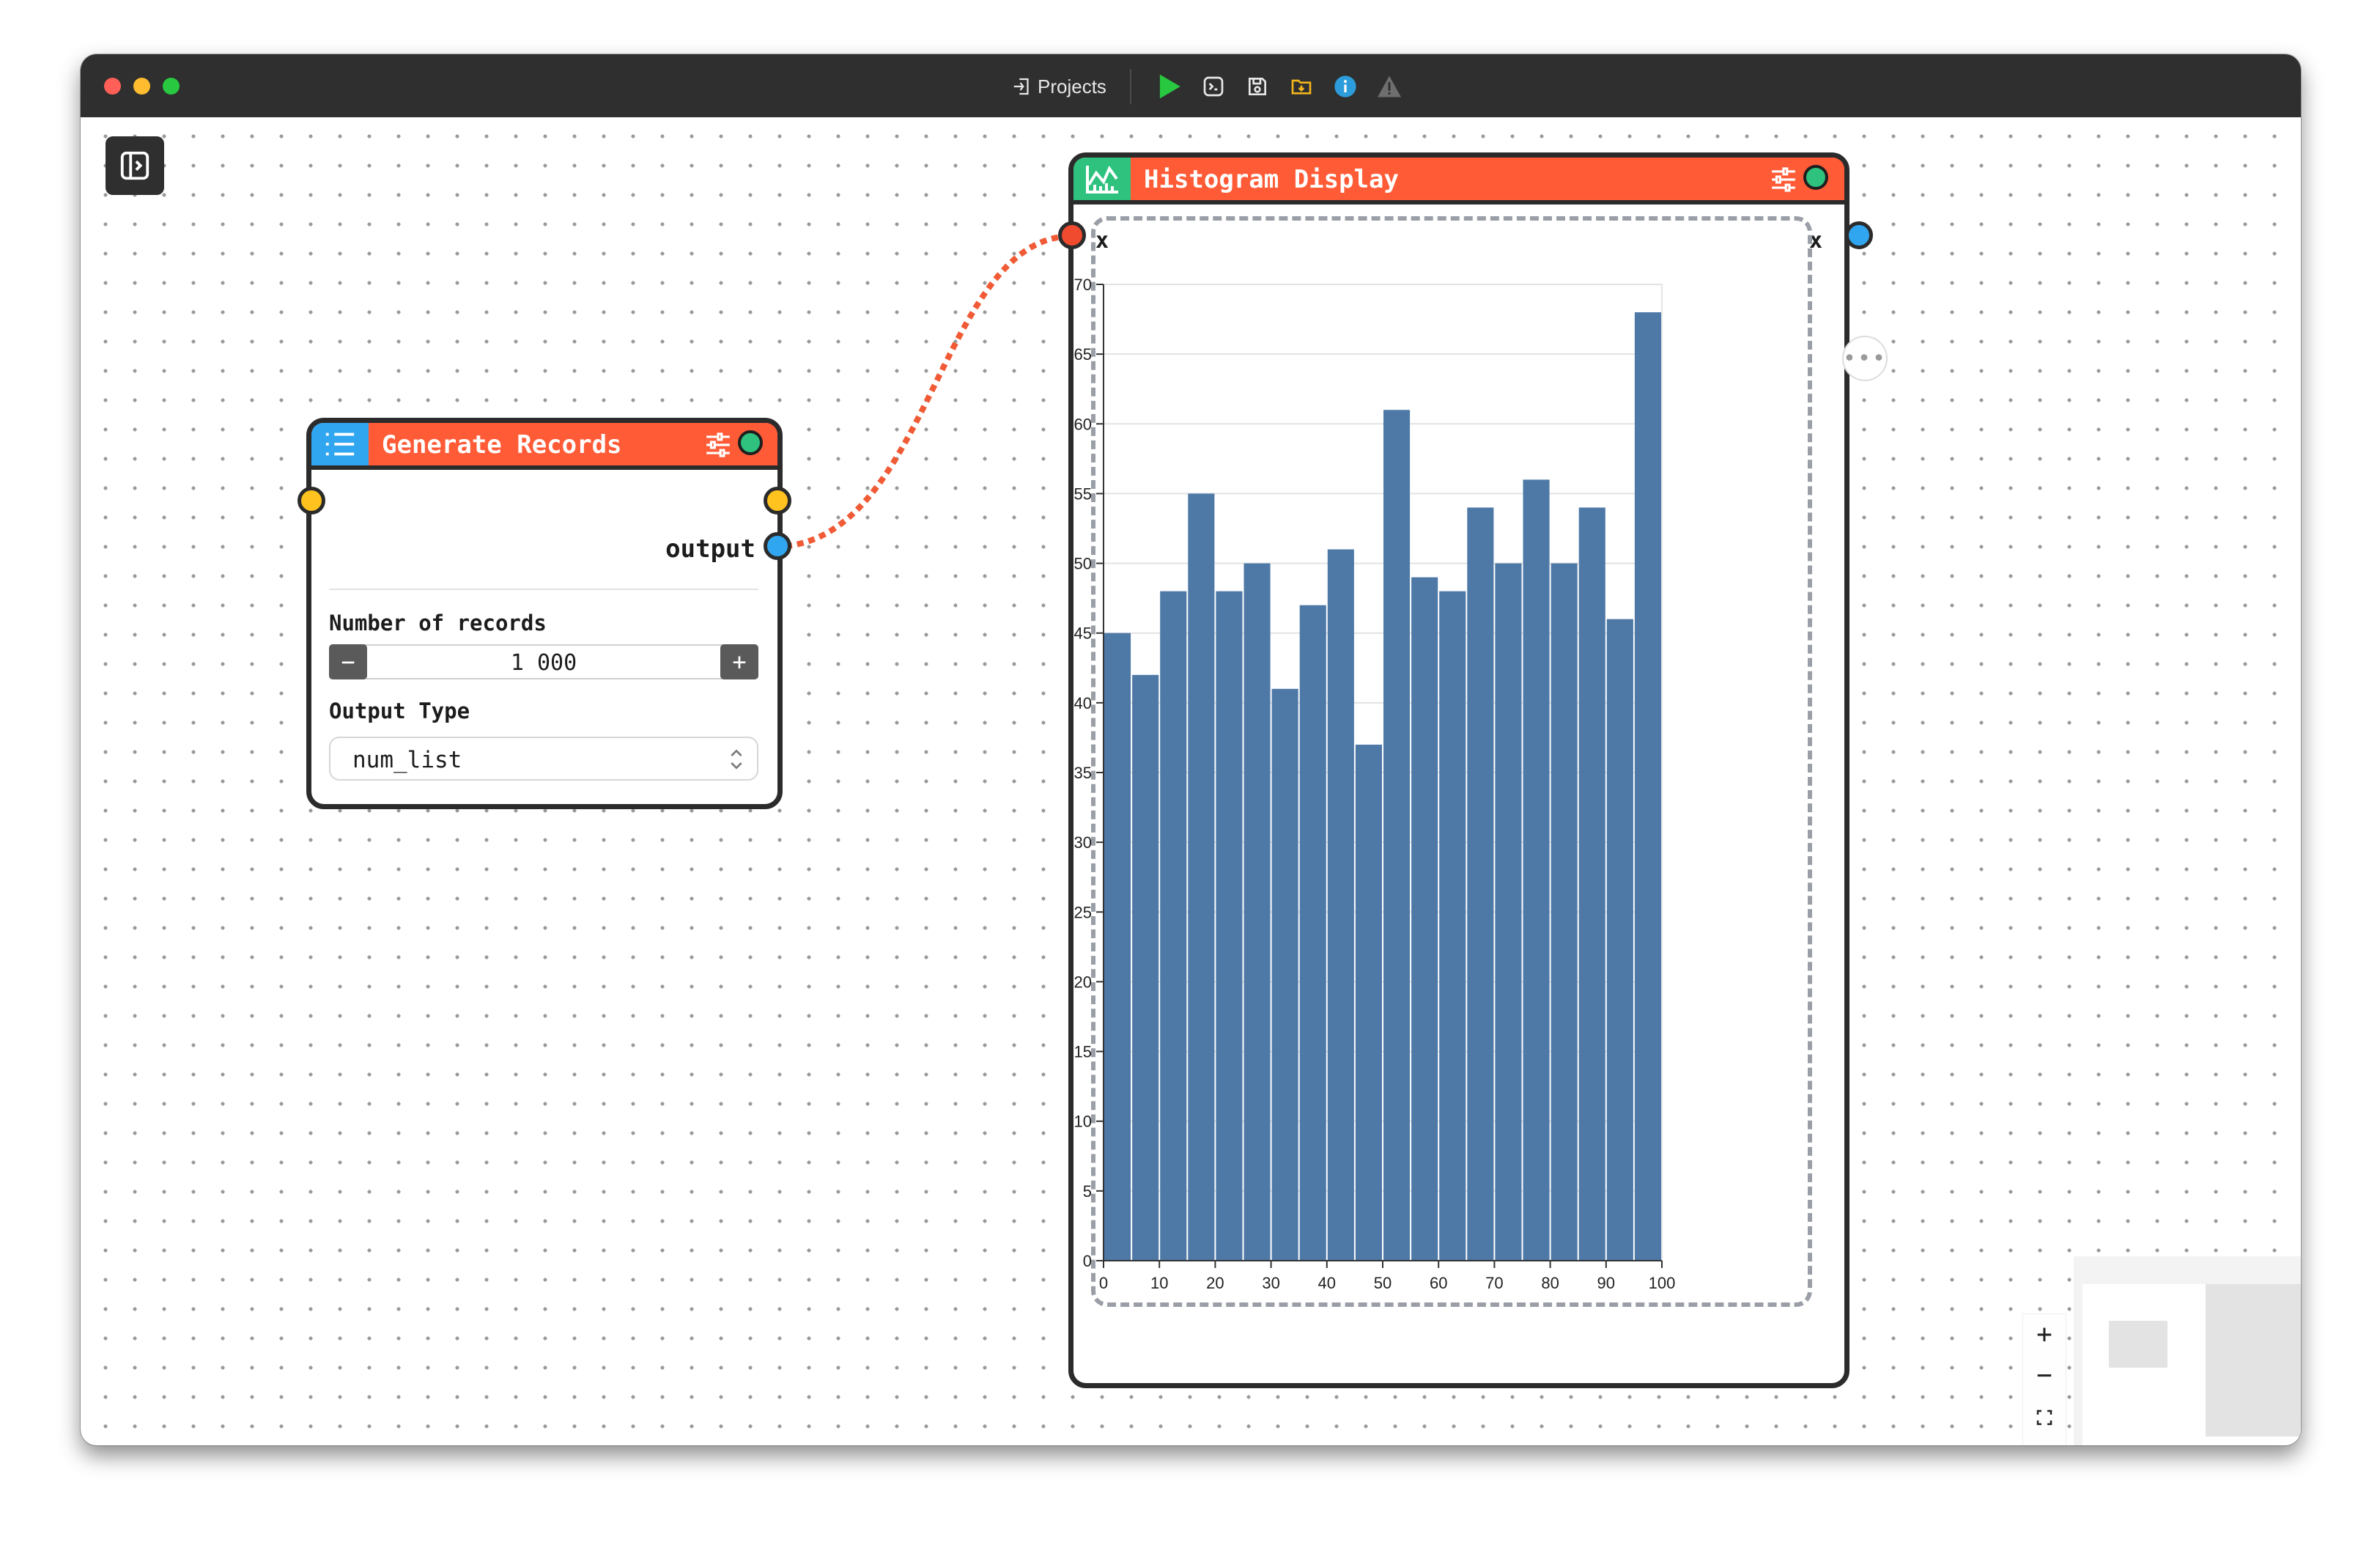 The width and height of the screenshot is (2380, 1548). Describe the element at coordinates (1083, 842) in the screenshot. I see `y-tick-label: 30` at that location.